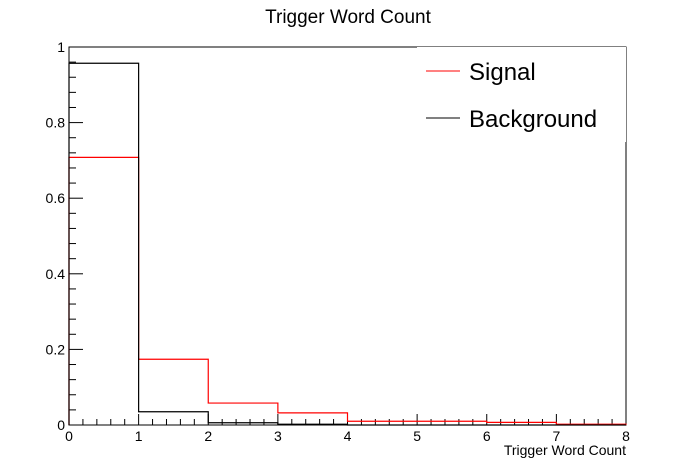  I want to click on x-tick-label: 5, so click(417, 436).